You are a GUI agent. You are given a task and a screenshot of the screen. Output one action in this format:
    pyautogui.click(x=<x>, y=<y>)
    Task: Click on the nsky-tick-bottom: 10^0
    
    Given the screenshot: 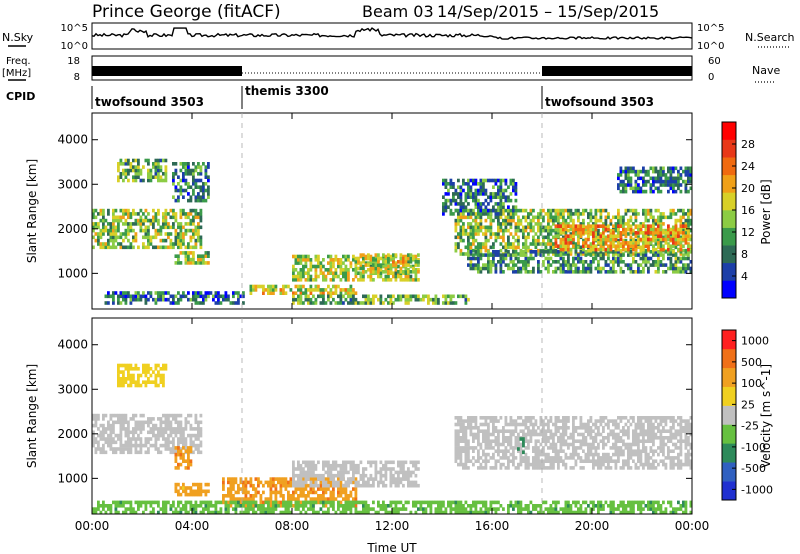 What is the action you would take?
    pyautogui.click(x=74, y=46)
    